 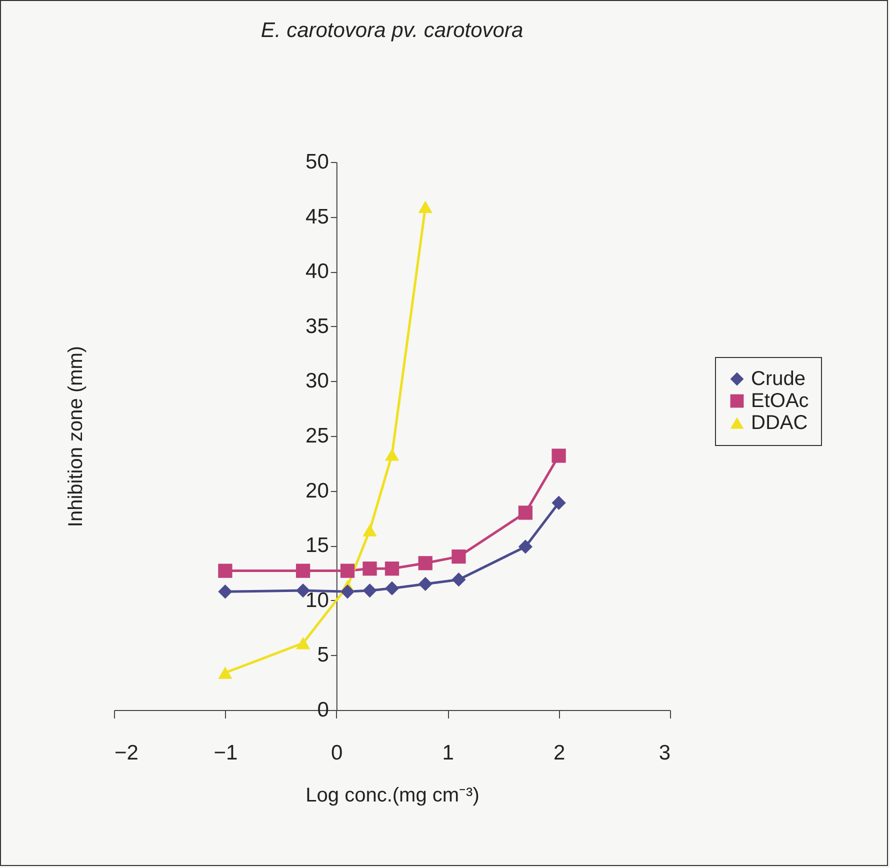 I want to click on chart-title: E. carotovora pv. carotovora, so click(x=392, y=30).